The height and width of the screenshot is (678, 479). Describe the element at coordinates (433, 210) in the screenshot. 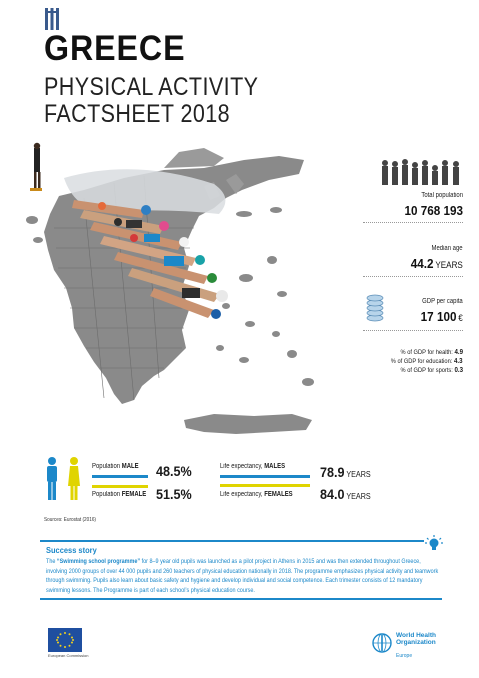

I see `total-population-value: 10 768 193` at that location.